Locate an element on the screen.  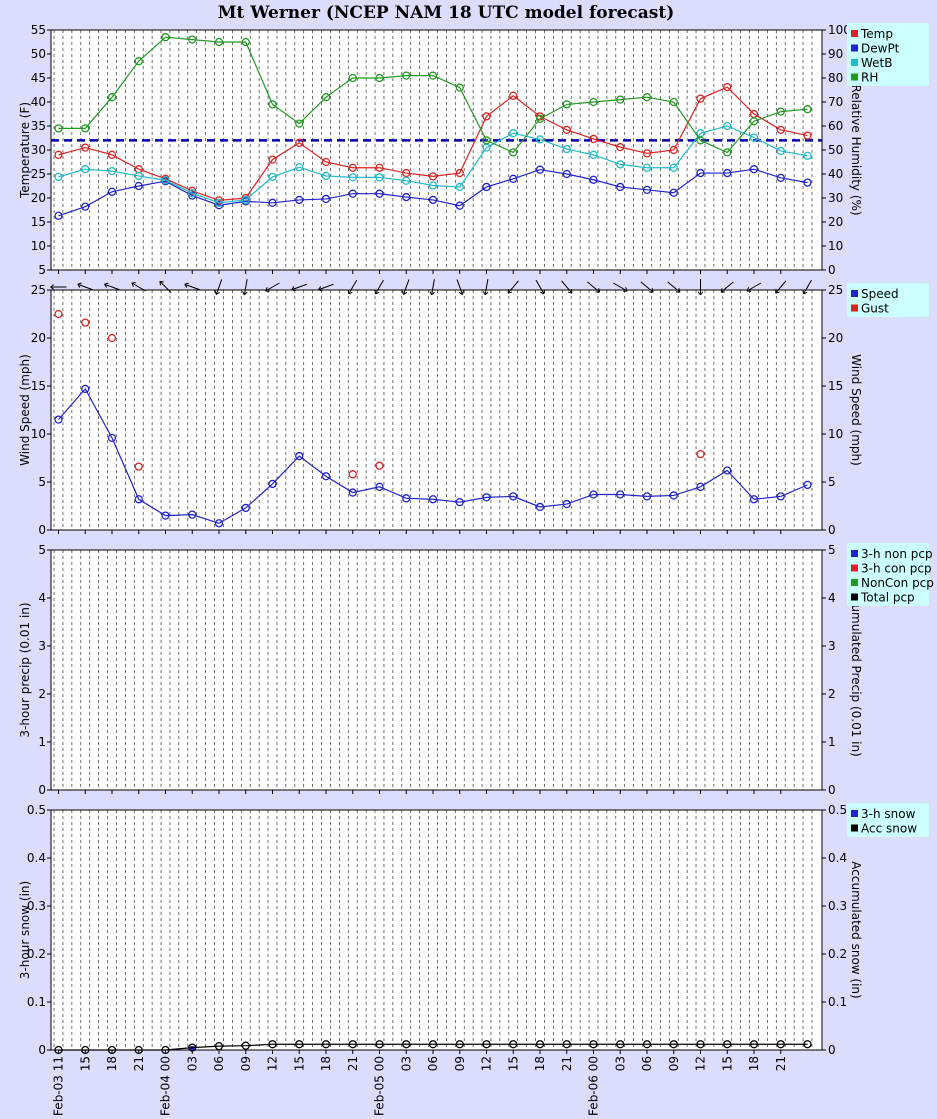
y-tick-label-right: 30 is located at coordinates (835, 198).